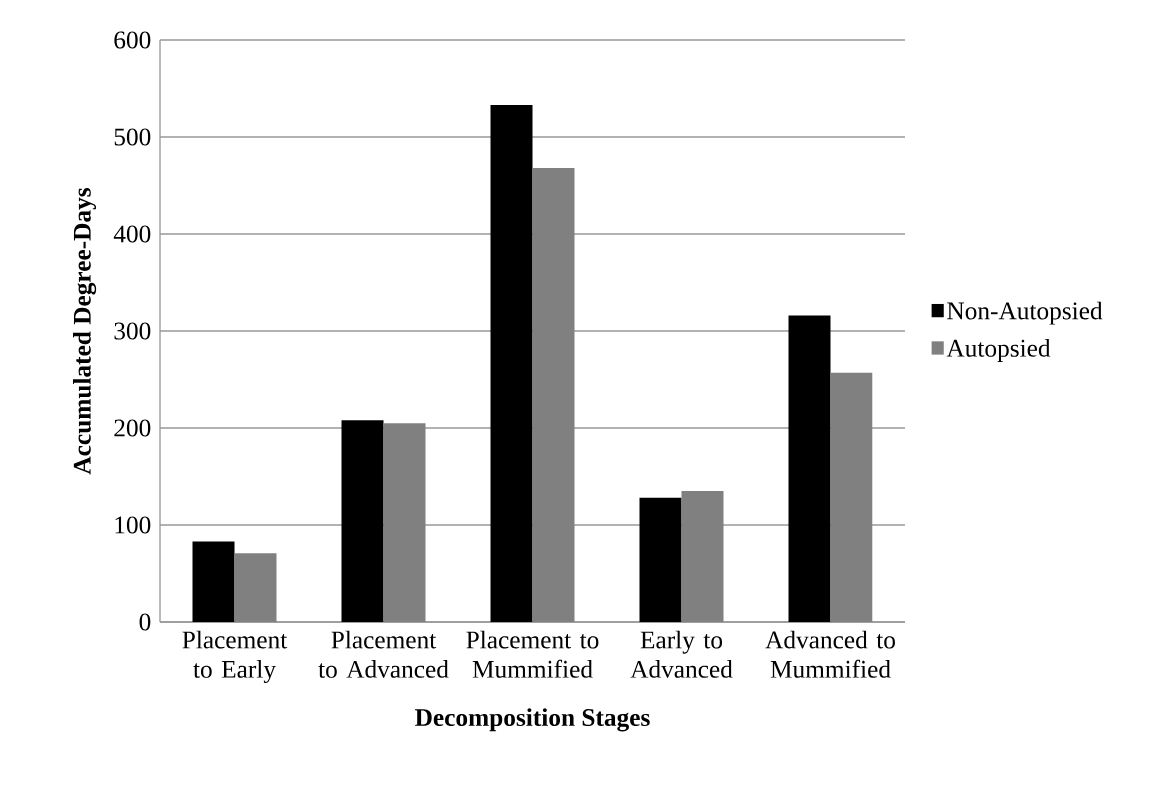  What do you see at coordinates (84, 331) in the screenshot?
I see `y-axis-title: Accumulated Degree-Days` at bounding box center [84, 331].